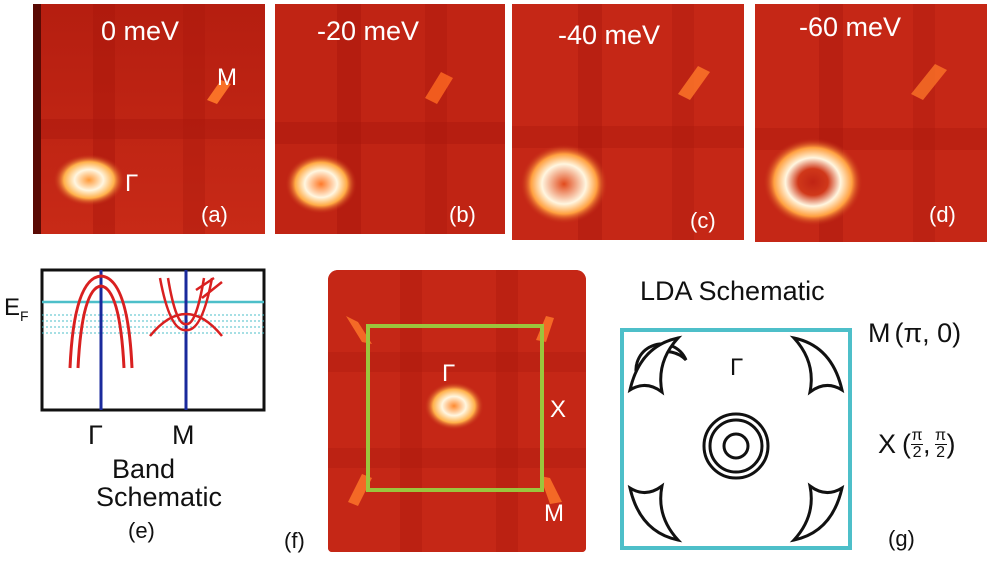  What do you see at coordinates (16, 309) in the screenshot?
I see `fermi-energy-label: EF` at bounding box center [16, 309].